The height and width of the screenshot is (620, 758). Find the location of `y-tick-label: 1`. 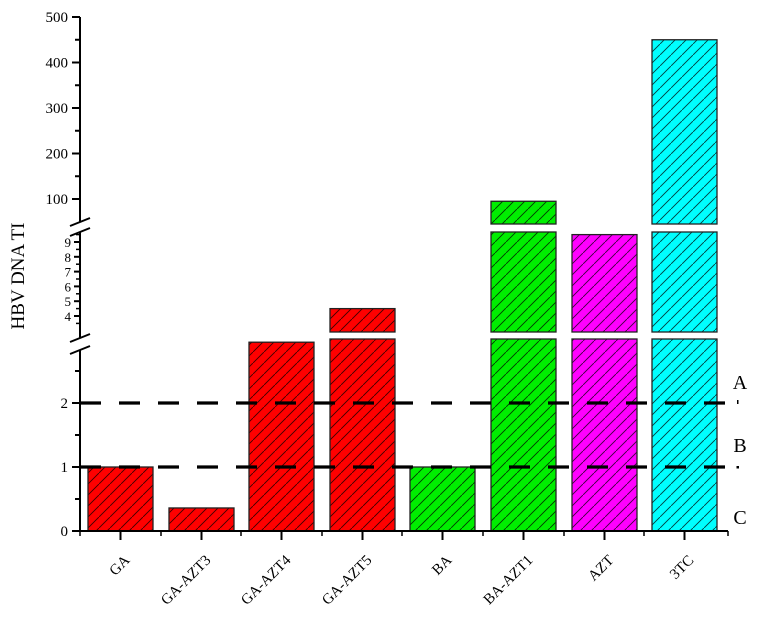

y-tick-label: 1 is located at coordinates (65, 468).